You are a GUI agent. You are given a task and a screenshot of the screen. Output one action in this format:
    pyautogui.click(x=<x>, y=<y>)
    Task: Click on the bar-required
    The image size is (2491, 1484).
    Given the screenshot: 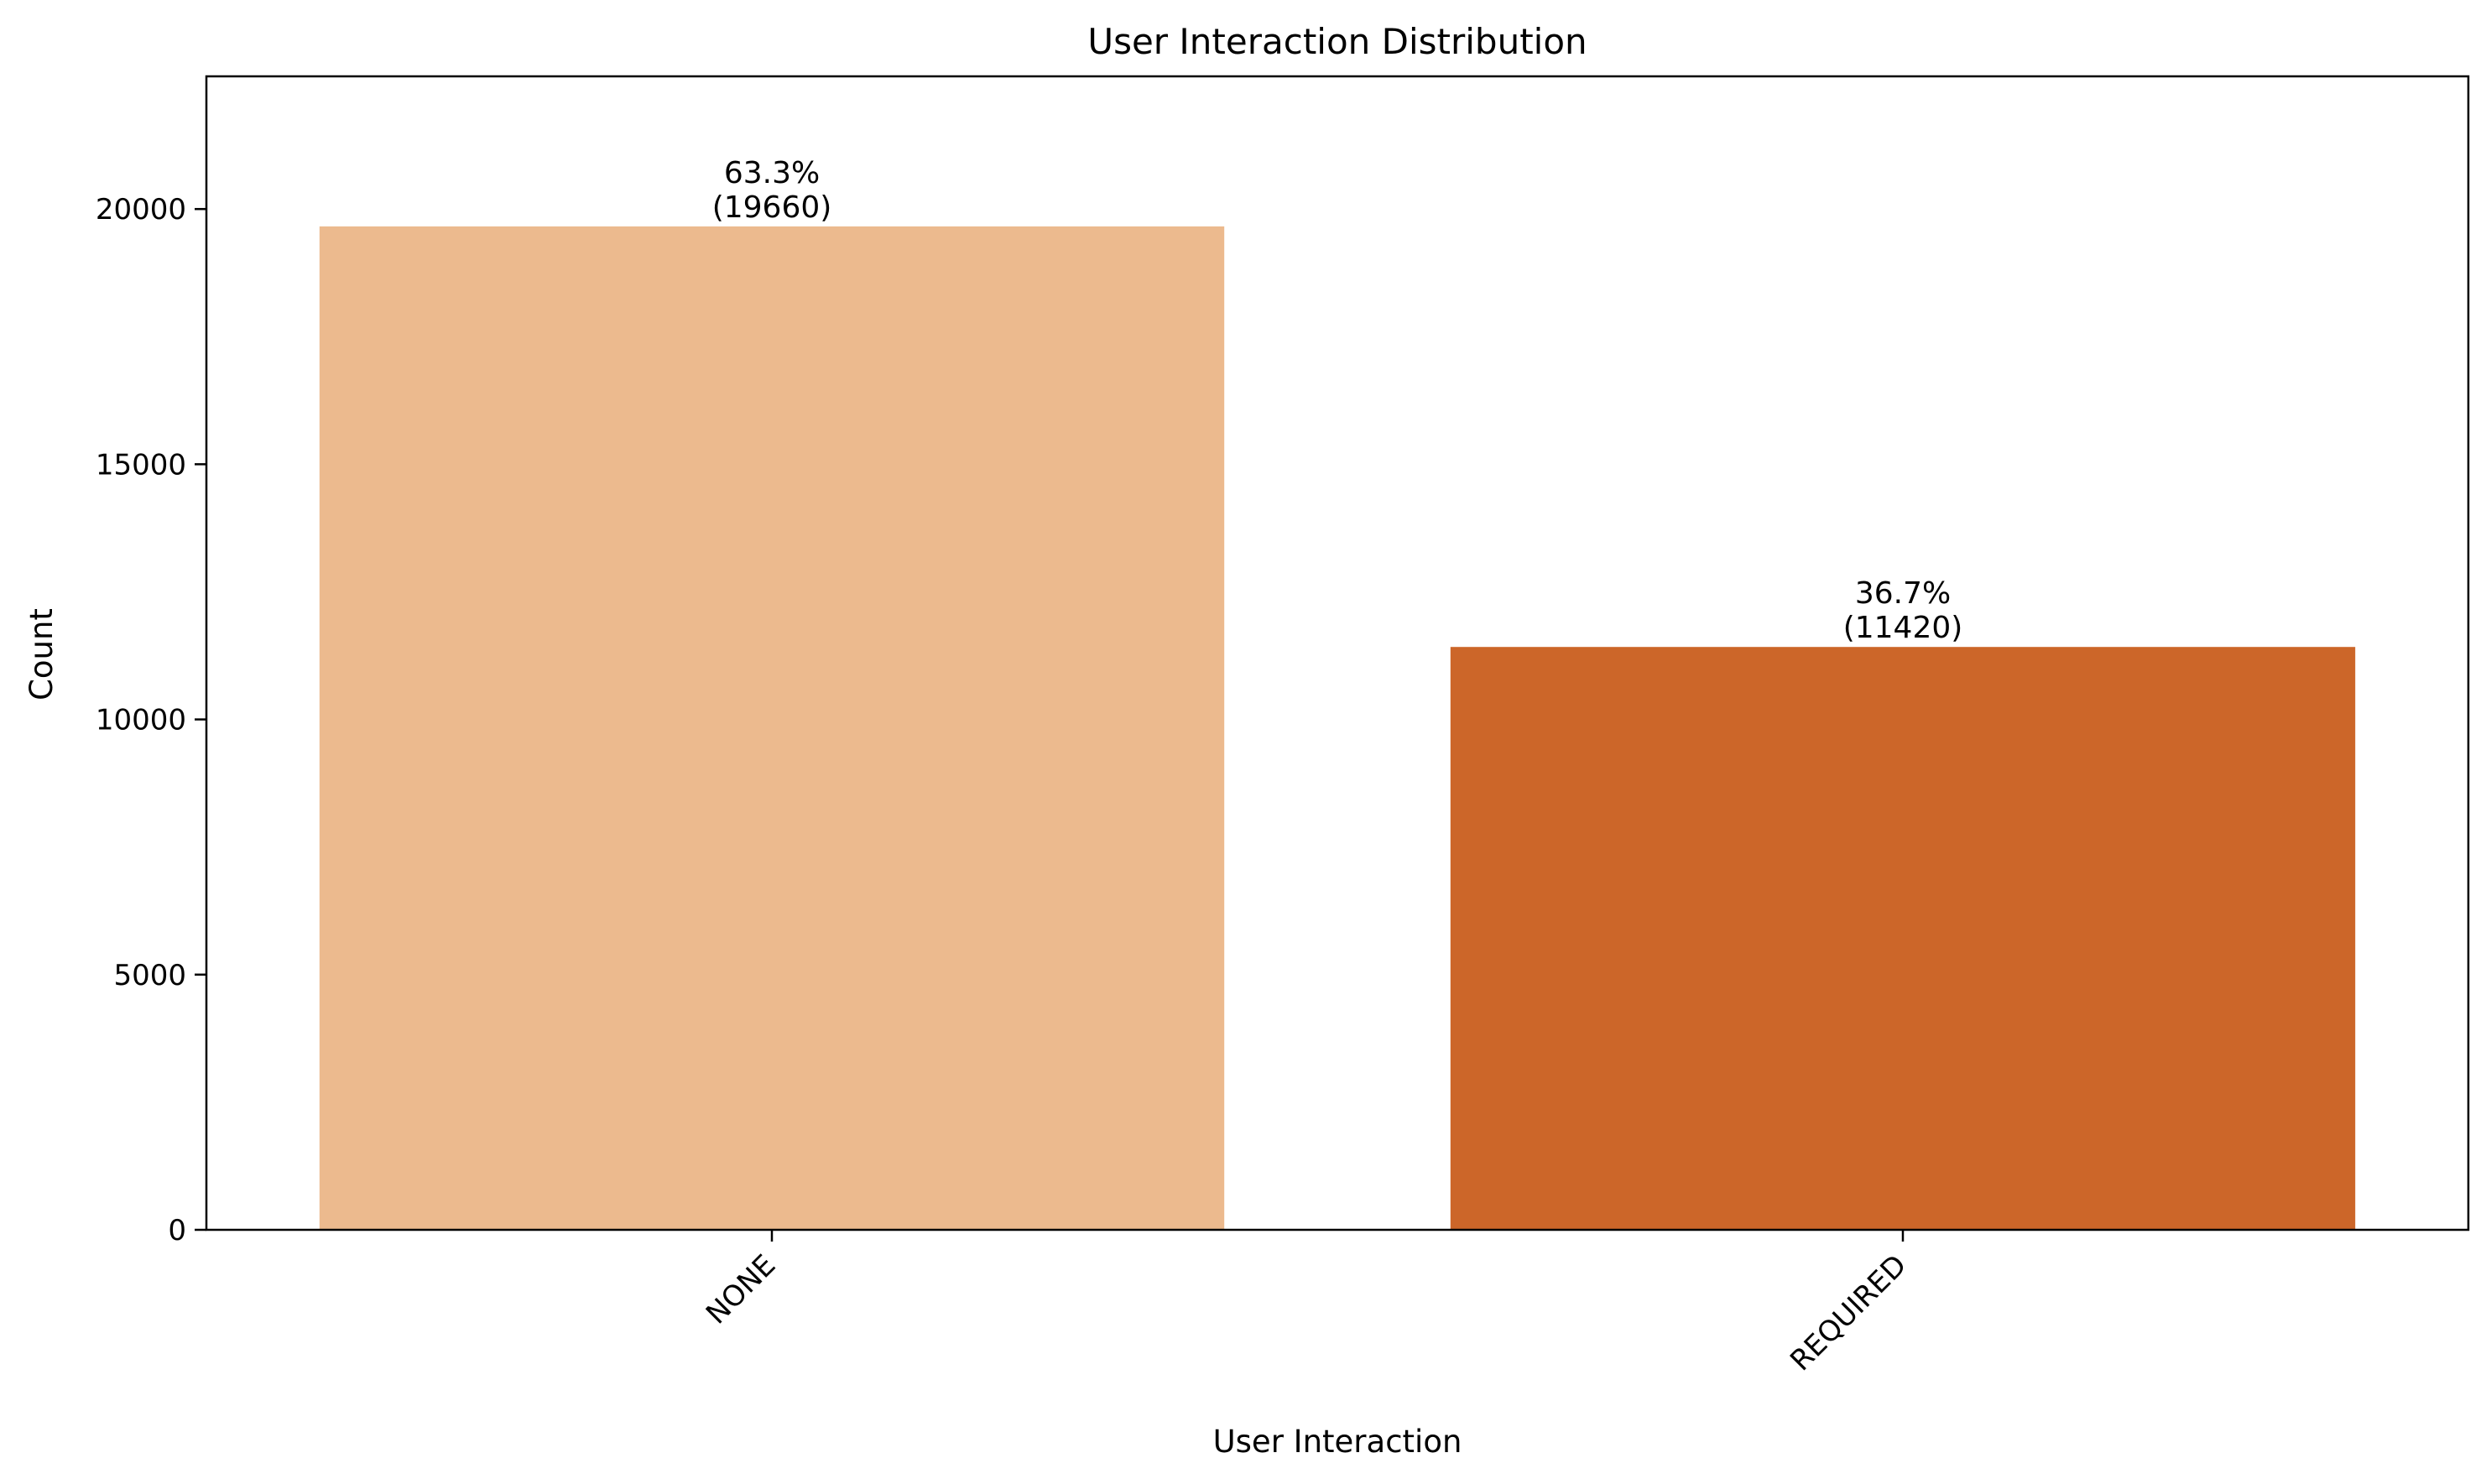 What is the action you would take?
    pyautogui.click(x=1903, y=938)
    